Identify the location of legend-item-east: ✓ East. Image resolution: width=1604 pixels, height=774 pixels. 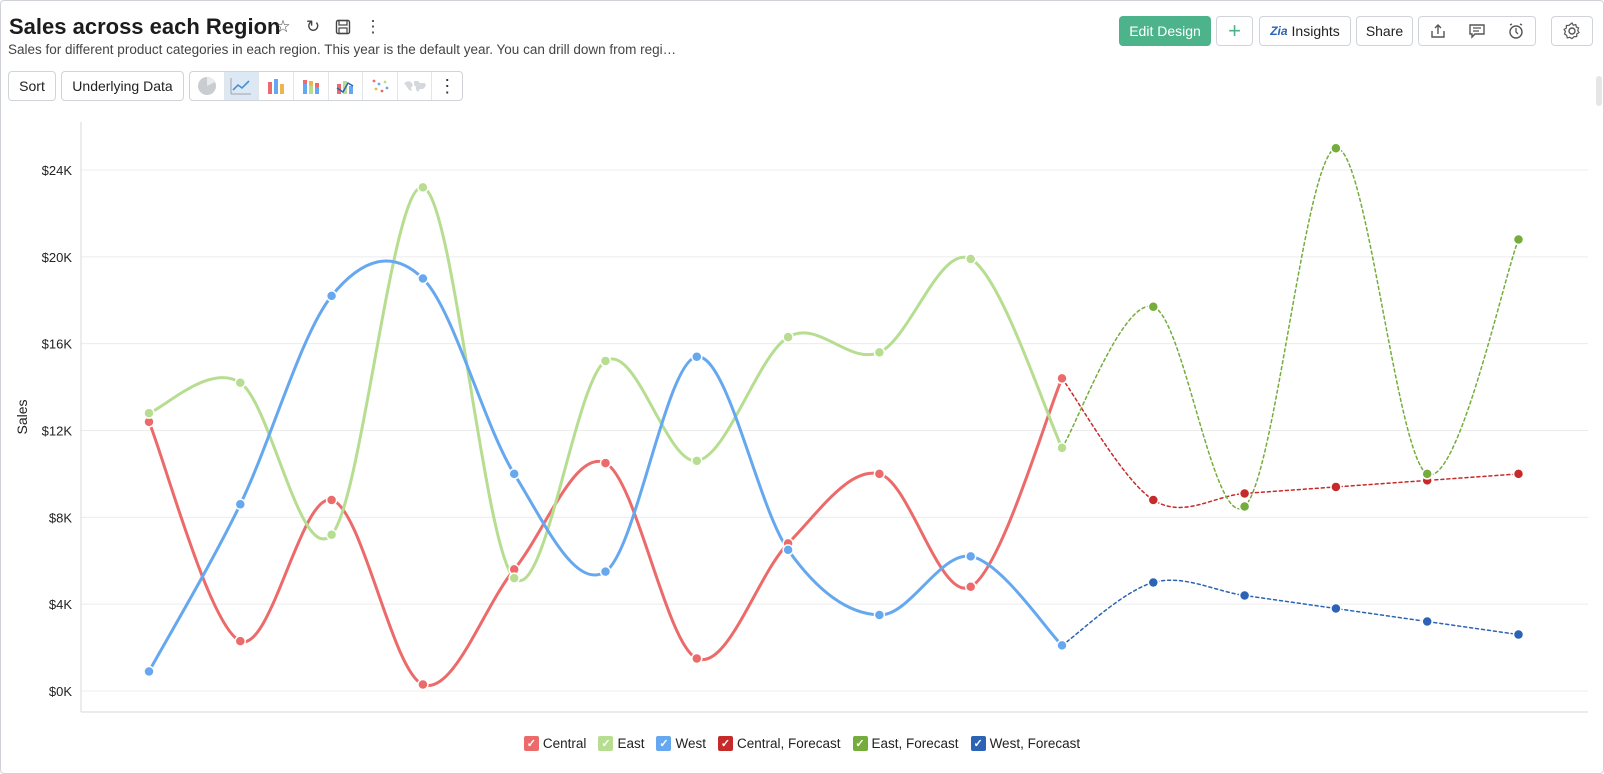
(621, 743).